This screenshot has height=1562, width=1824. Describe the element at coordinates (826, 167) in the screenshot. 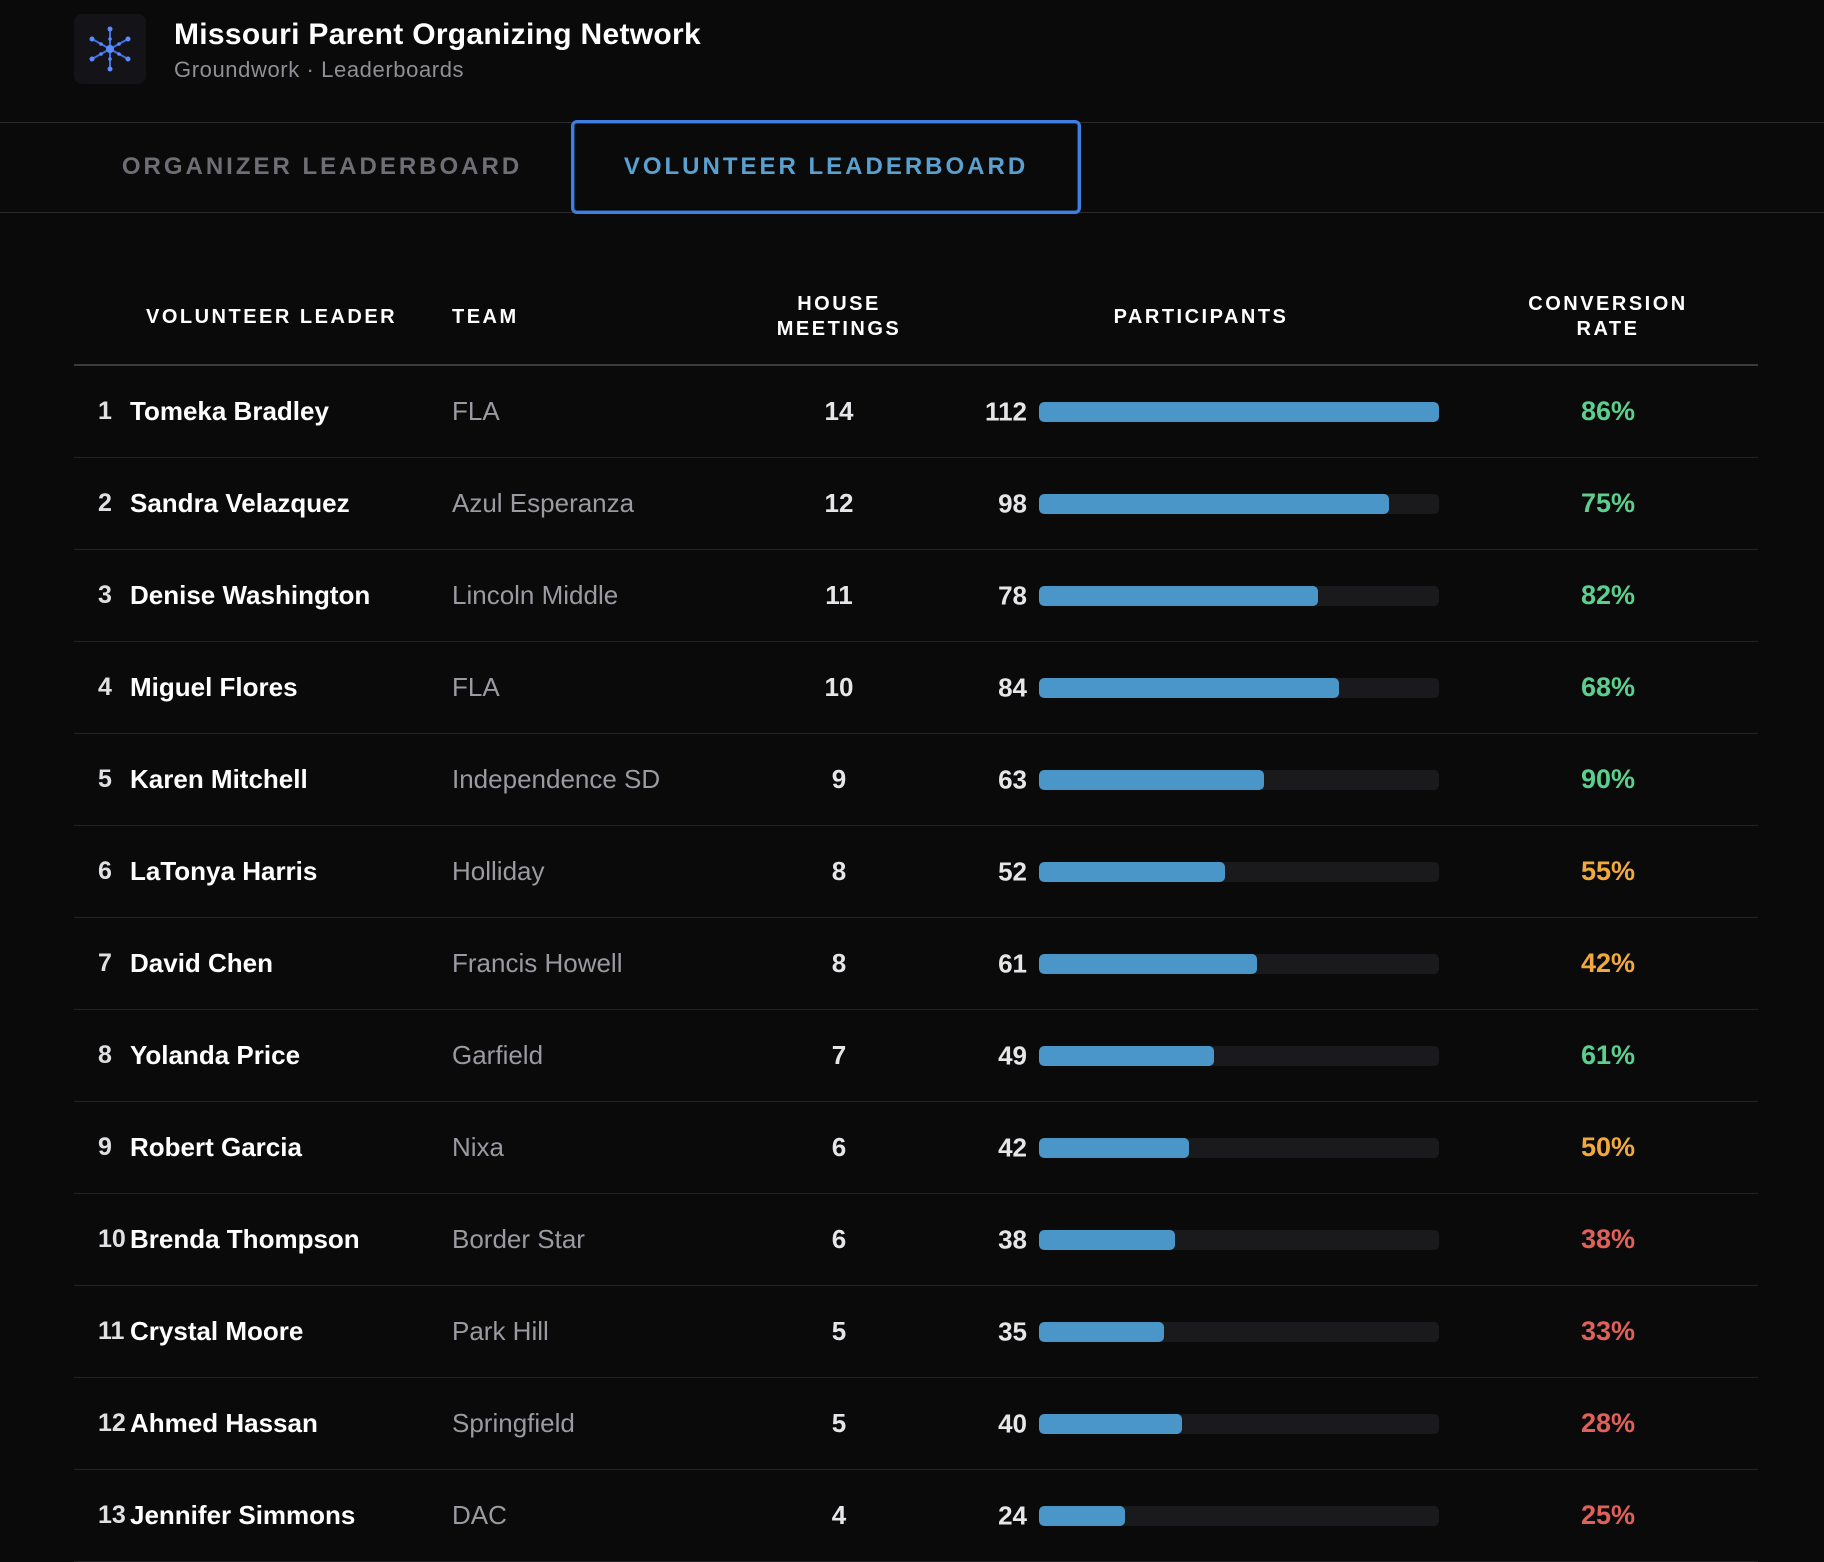

I see `tab-volunteer-leaderboard: VOLUNTEER LEADERBOARD` at that location.